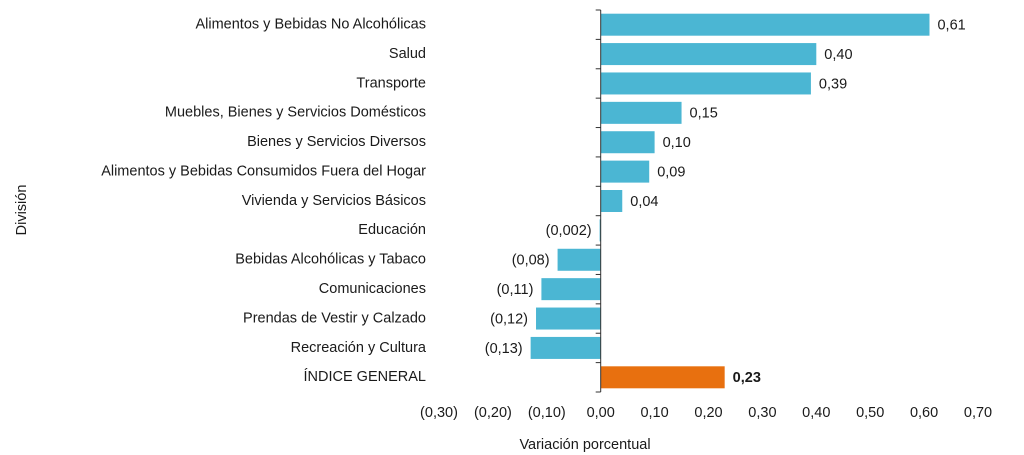 The image size is (1024, 455). Describe the element at coordinates (372, 289) in the screenshot. I see `y-tick-label: Comunicaciones` at that location.